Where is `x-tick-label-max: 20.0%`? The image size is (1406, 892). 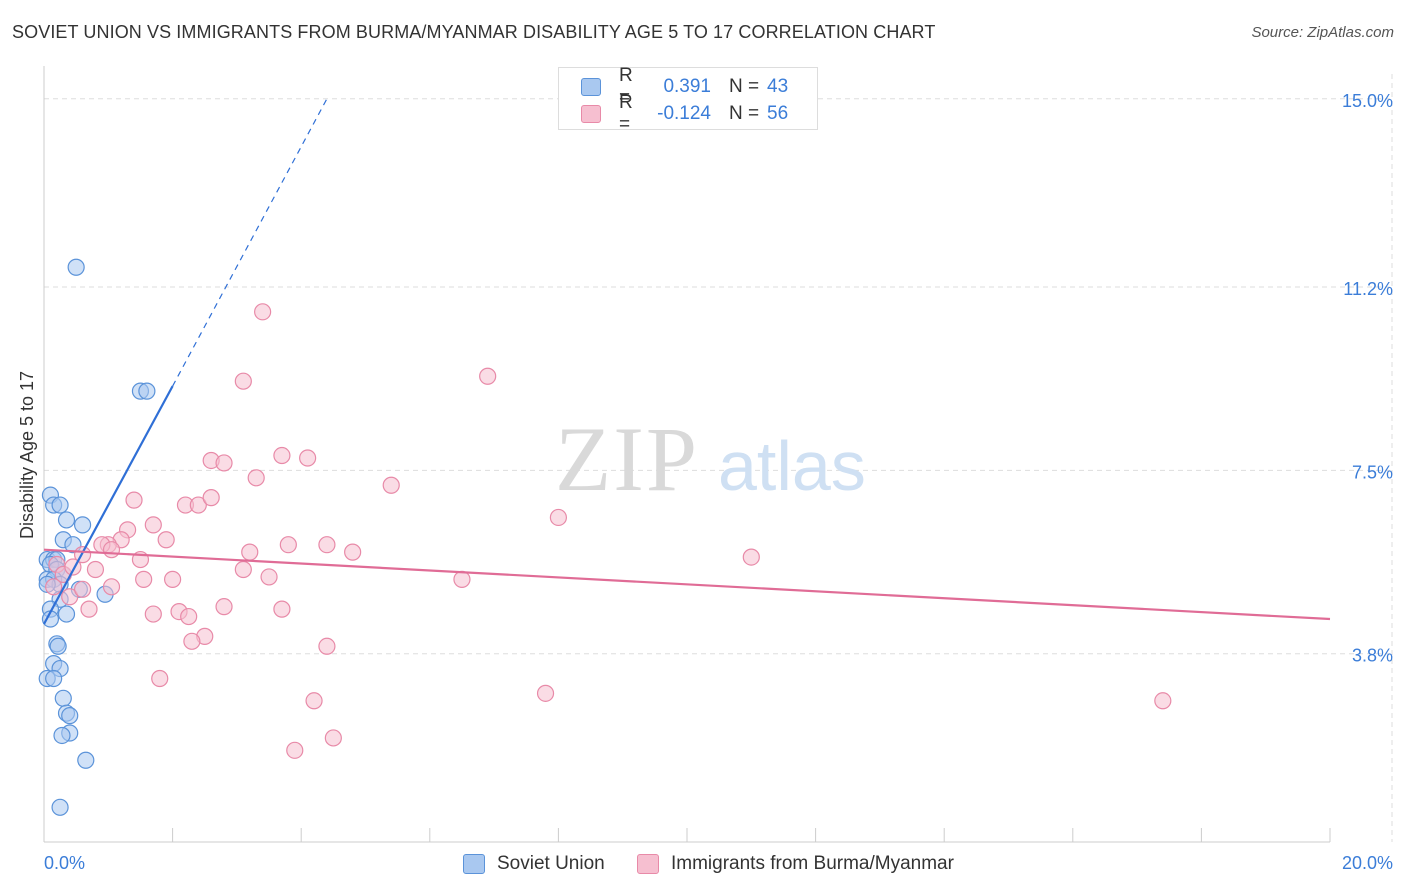
x-tick-label-max: 20.0% is located at coordinates (1367, 863).